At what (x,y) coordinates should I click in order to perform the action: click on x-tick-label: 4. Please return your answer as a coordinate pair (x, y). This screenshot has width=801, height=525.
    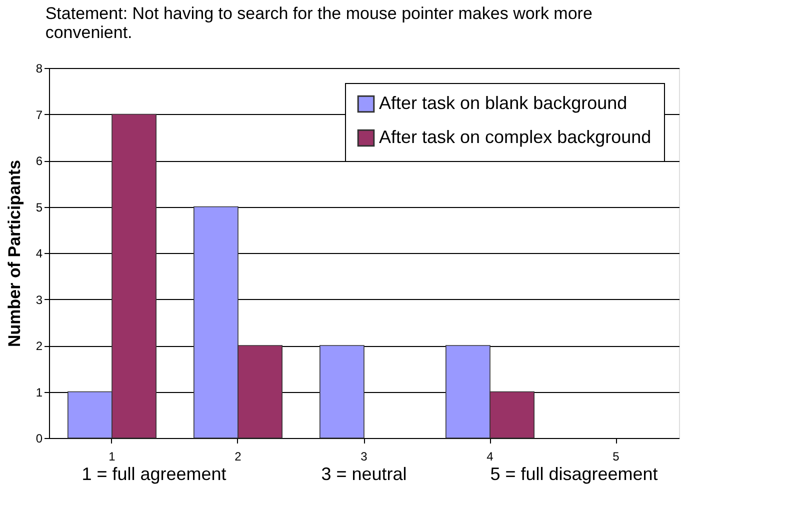
    Looking at the image, I should click on (490, 457).